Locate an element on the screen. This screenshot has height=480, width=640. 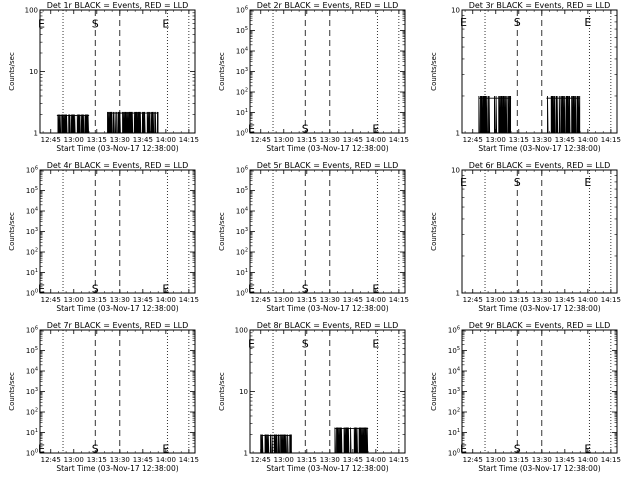
panel-title: Det 3r BLACK = Events, RED = LLD is located at coordinates (540, 5).